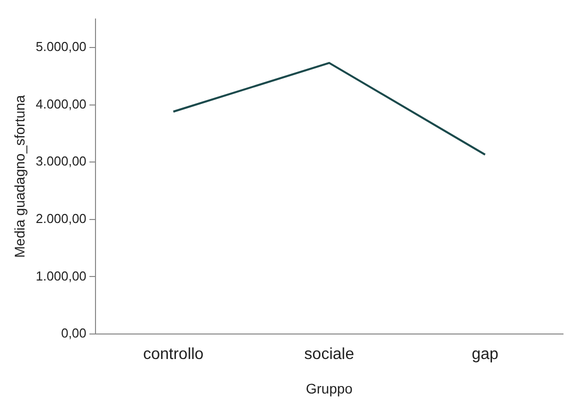 This screenshot has width=573, height=410. I want to click on y-tick-label: 4.000,00, so click(61, 104).